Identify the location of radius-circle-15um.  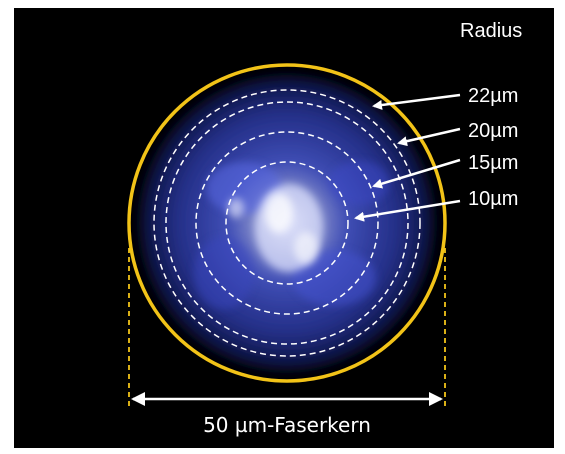
(287, 223).